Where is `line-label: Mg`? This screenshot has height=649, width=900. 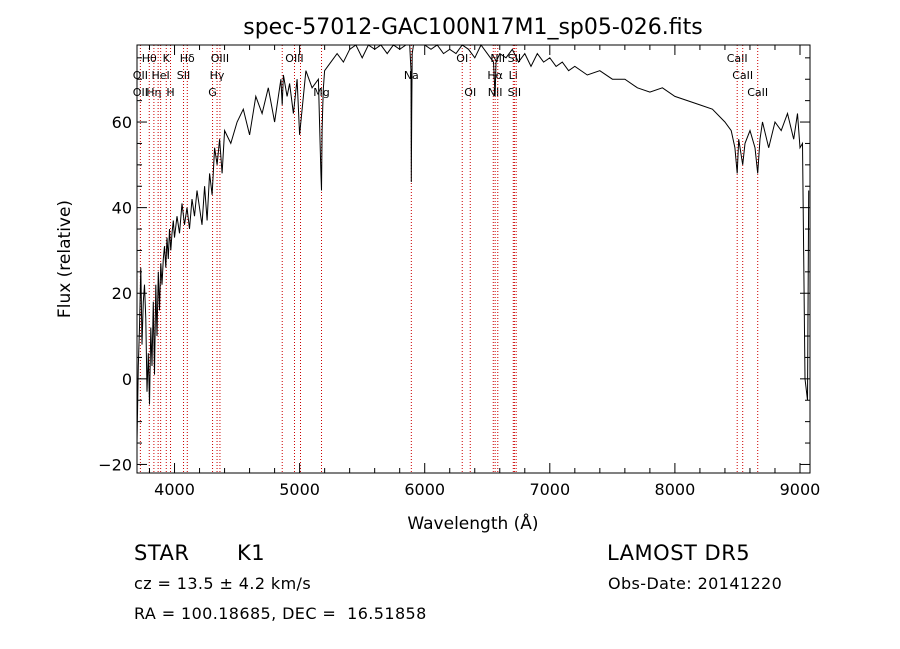
line-label: Mg is located at coordinates (321, 92).